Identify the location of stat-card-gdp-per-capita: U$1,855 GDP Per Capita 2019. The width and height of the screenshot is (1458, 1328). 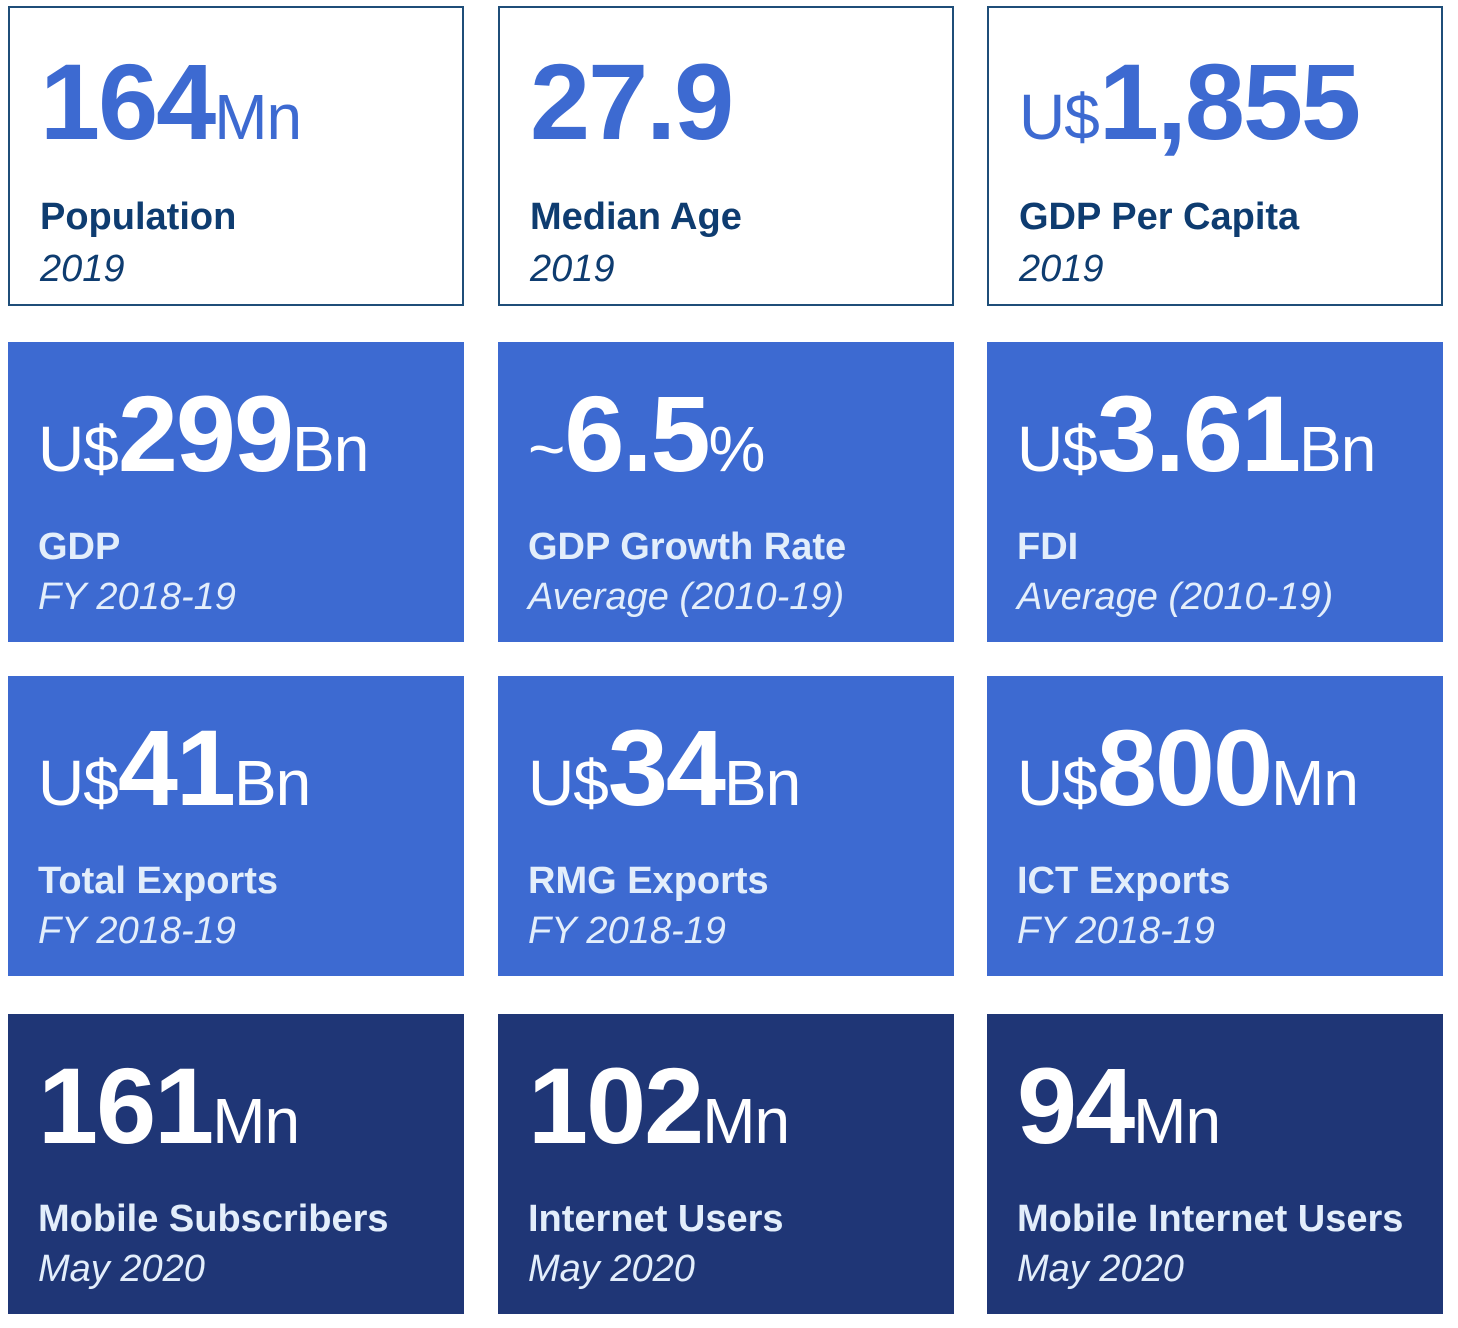
(1215, 156).